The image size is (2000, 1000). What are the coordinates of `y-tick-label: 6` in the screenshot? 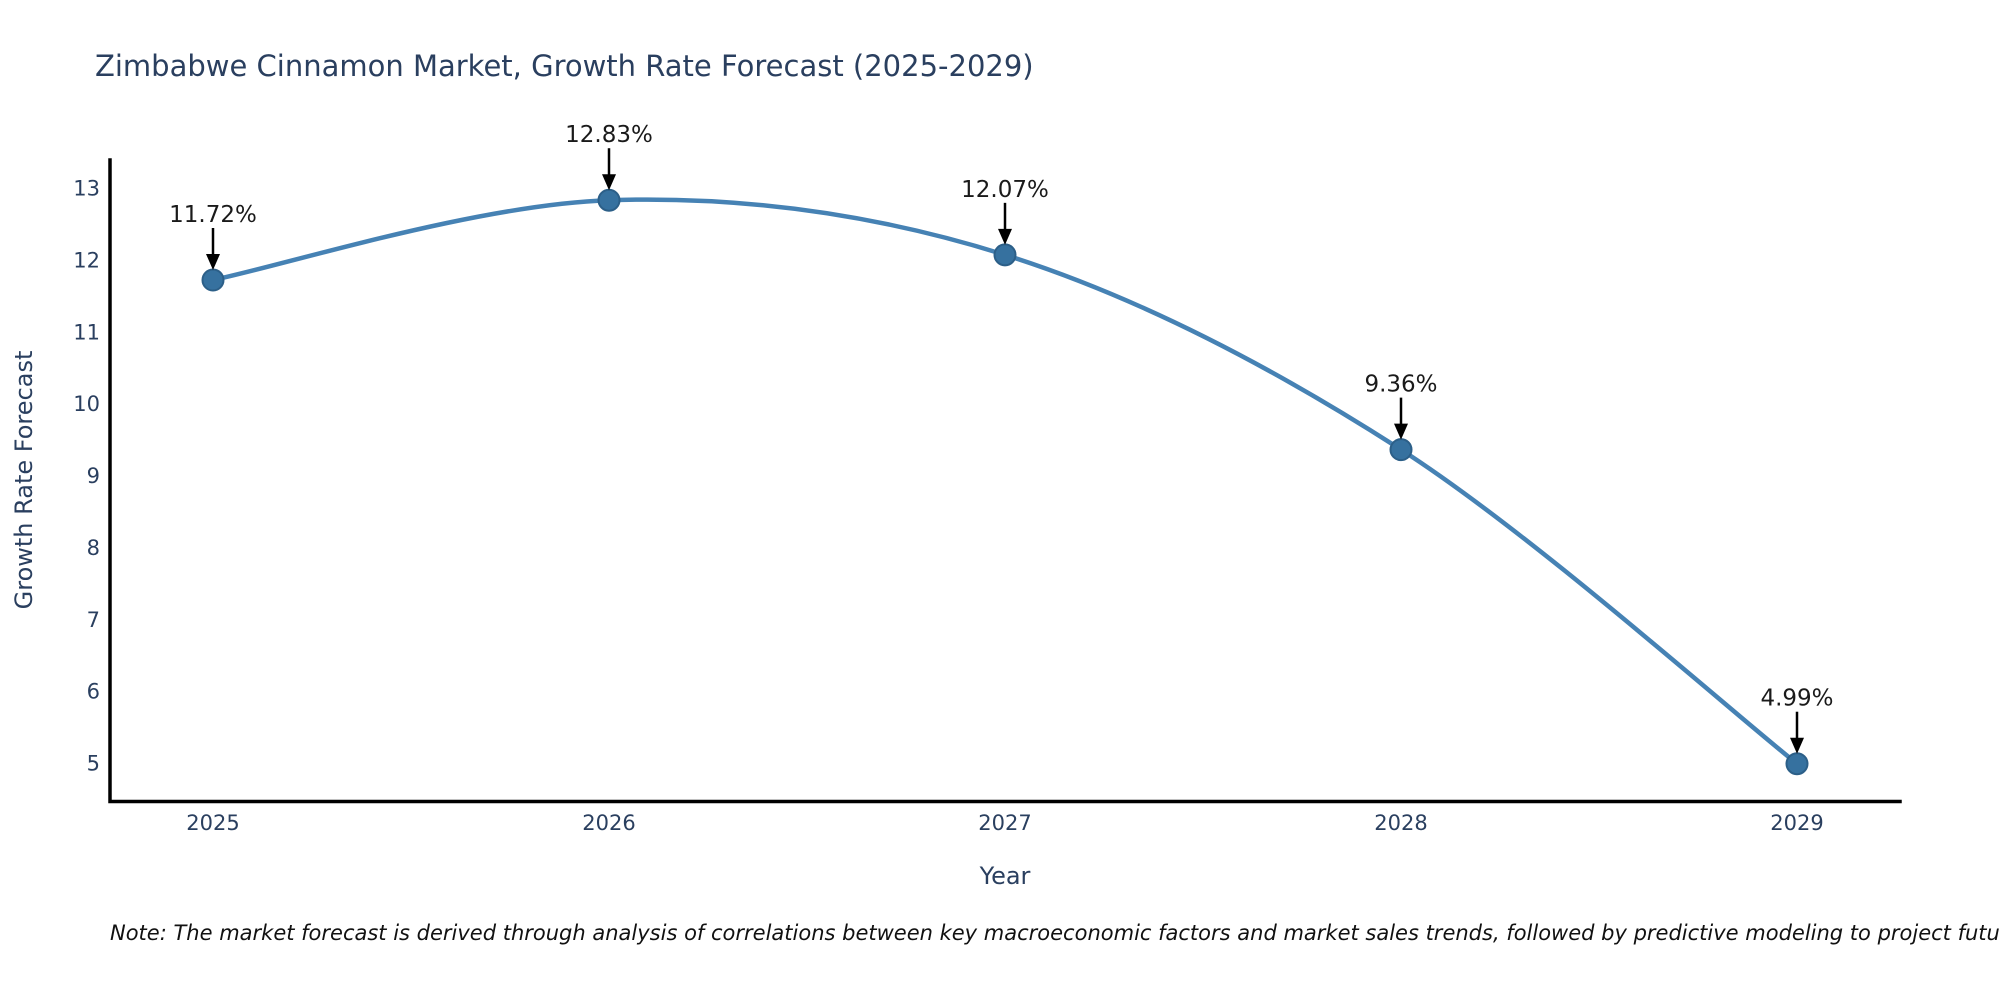 It's located at (93, 692).